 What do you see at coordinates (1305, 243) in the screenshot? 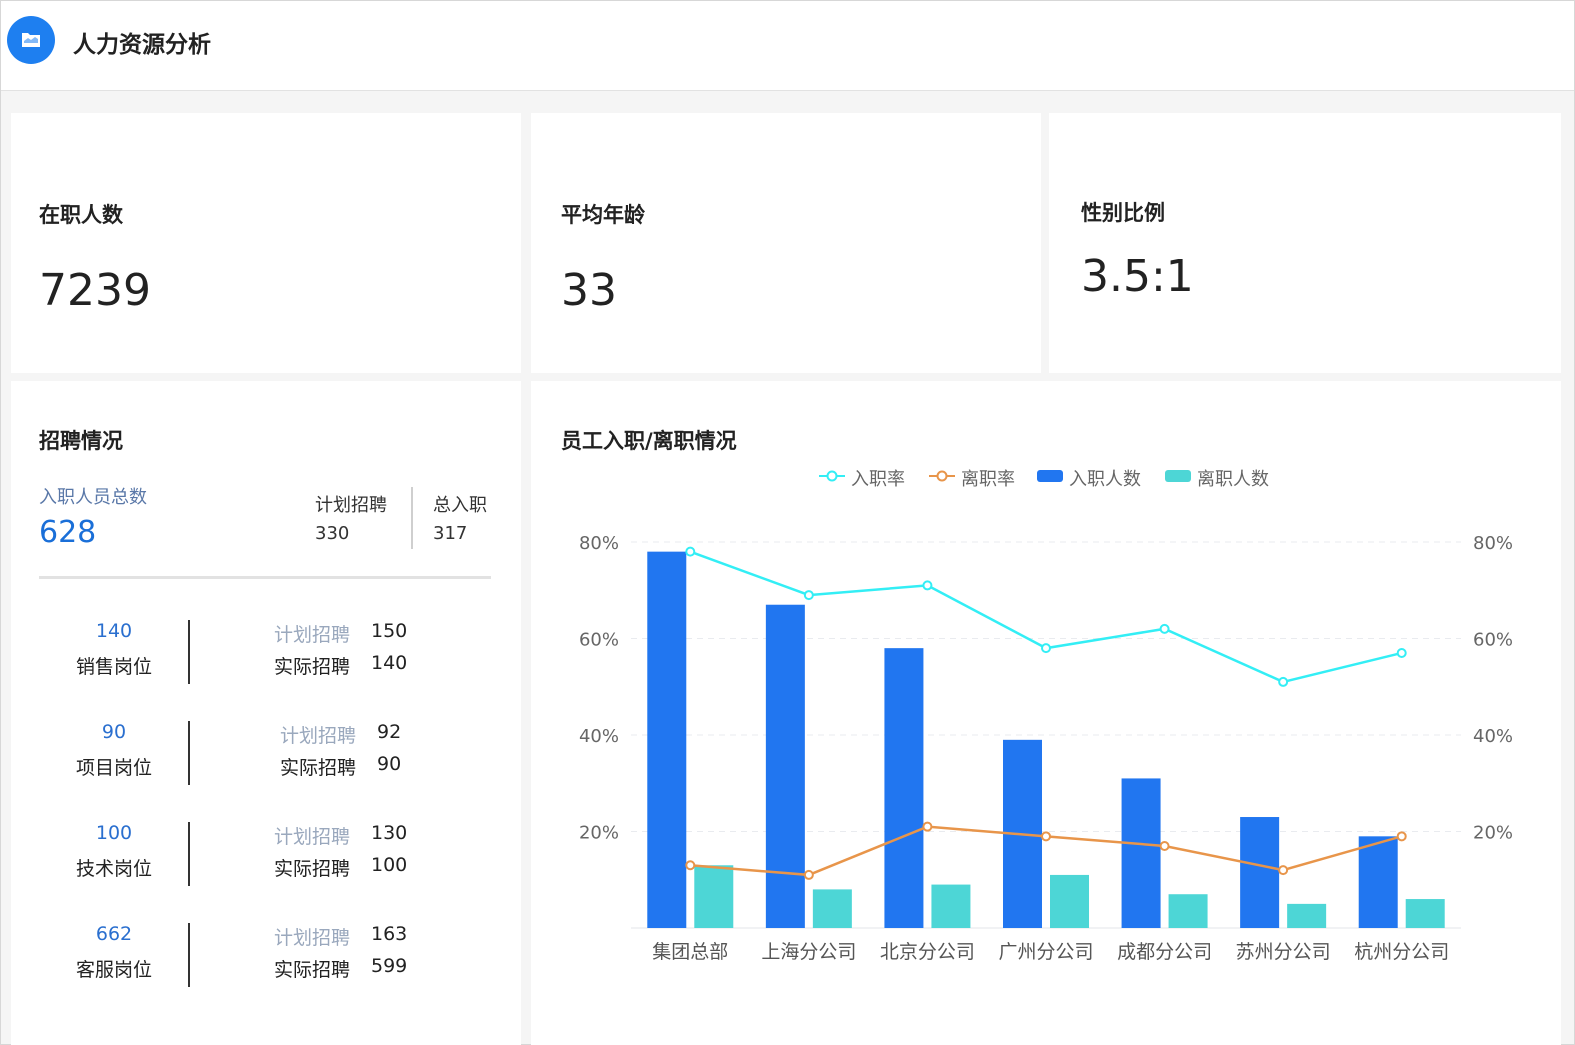
I see `kpi-card-gender-ratio: 性别比例 3.5:1` at bounding box center [1305, 243].